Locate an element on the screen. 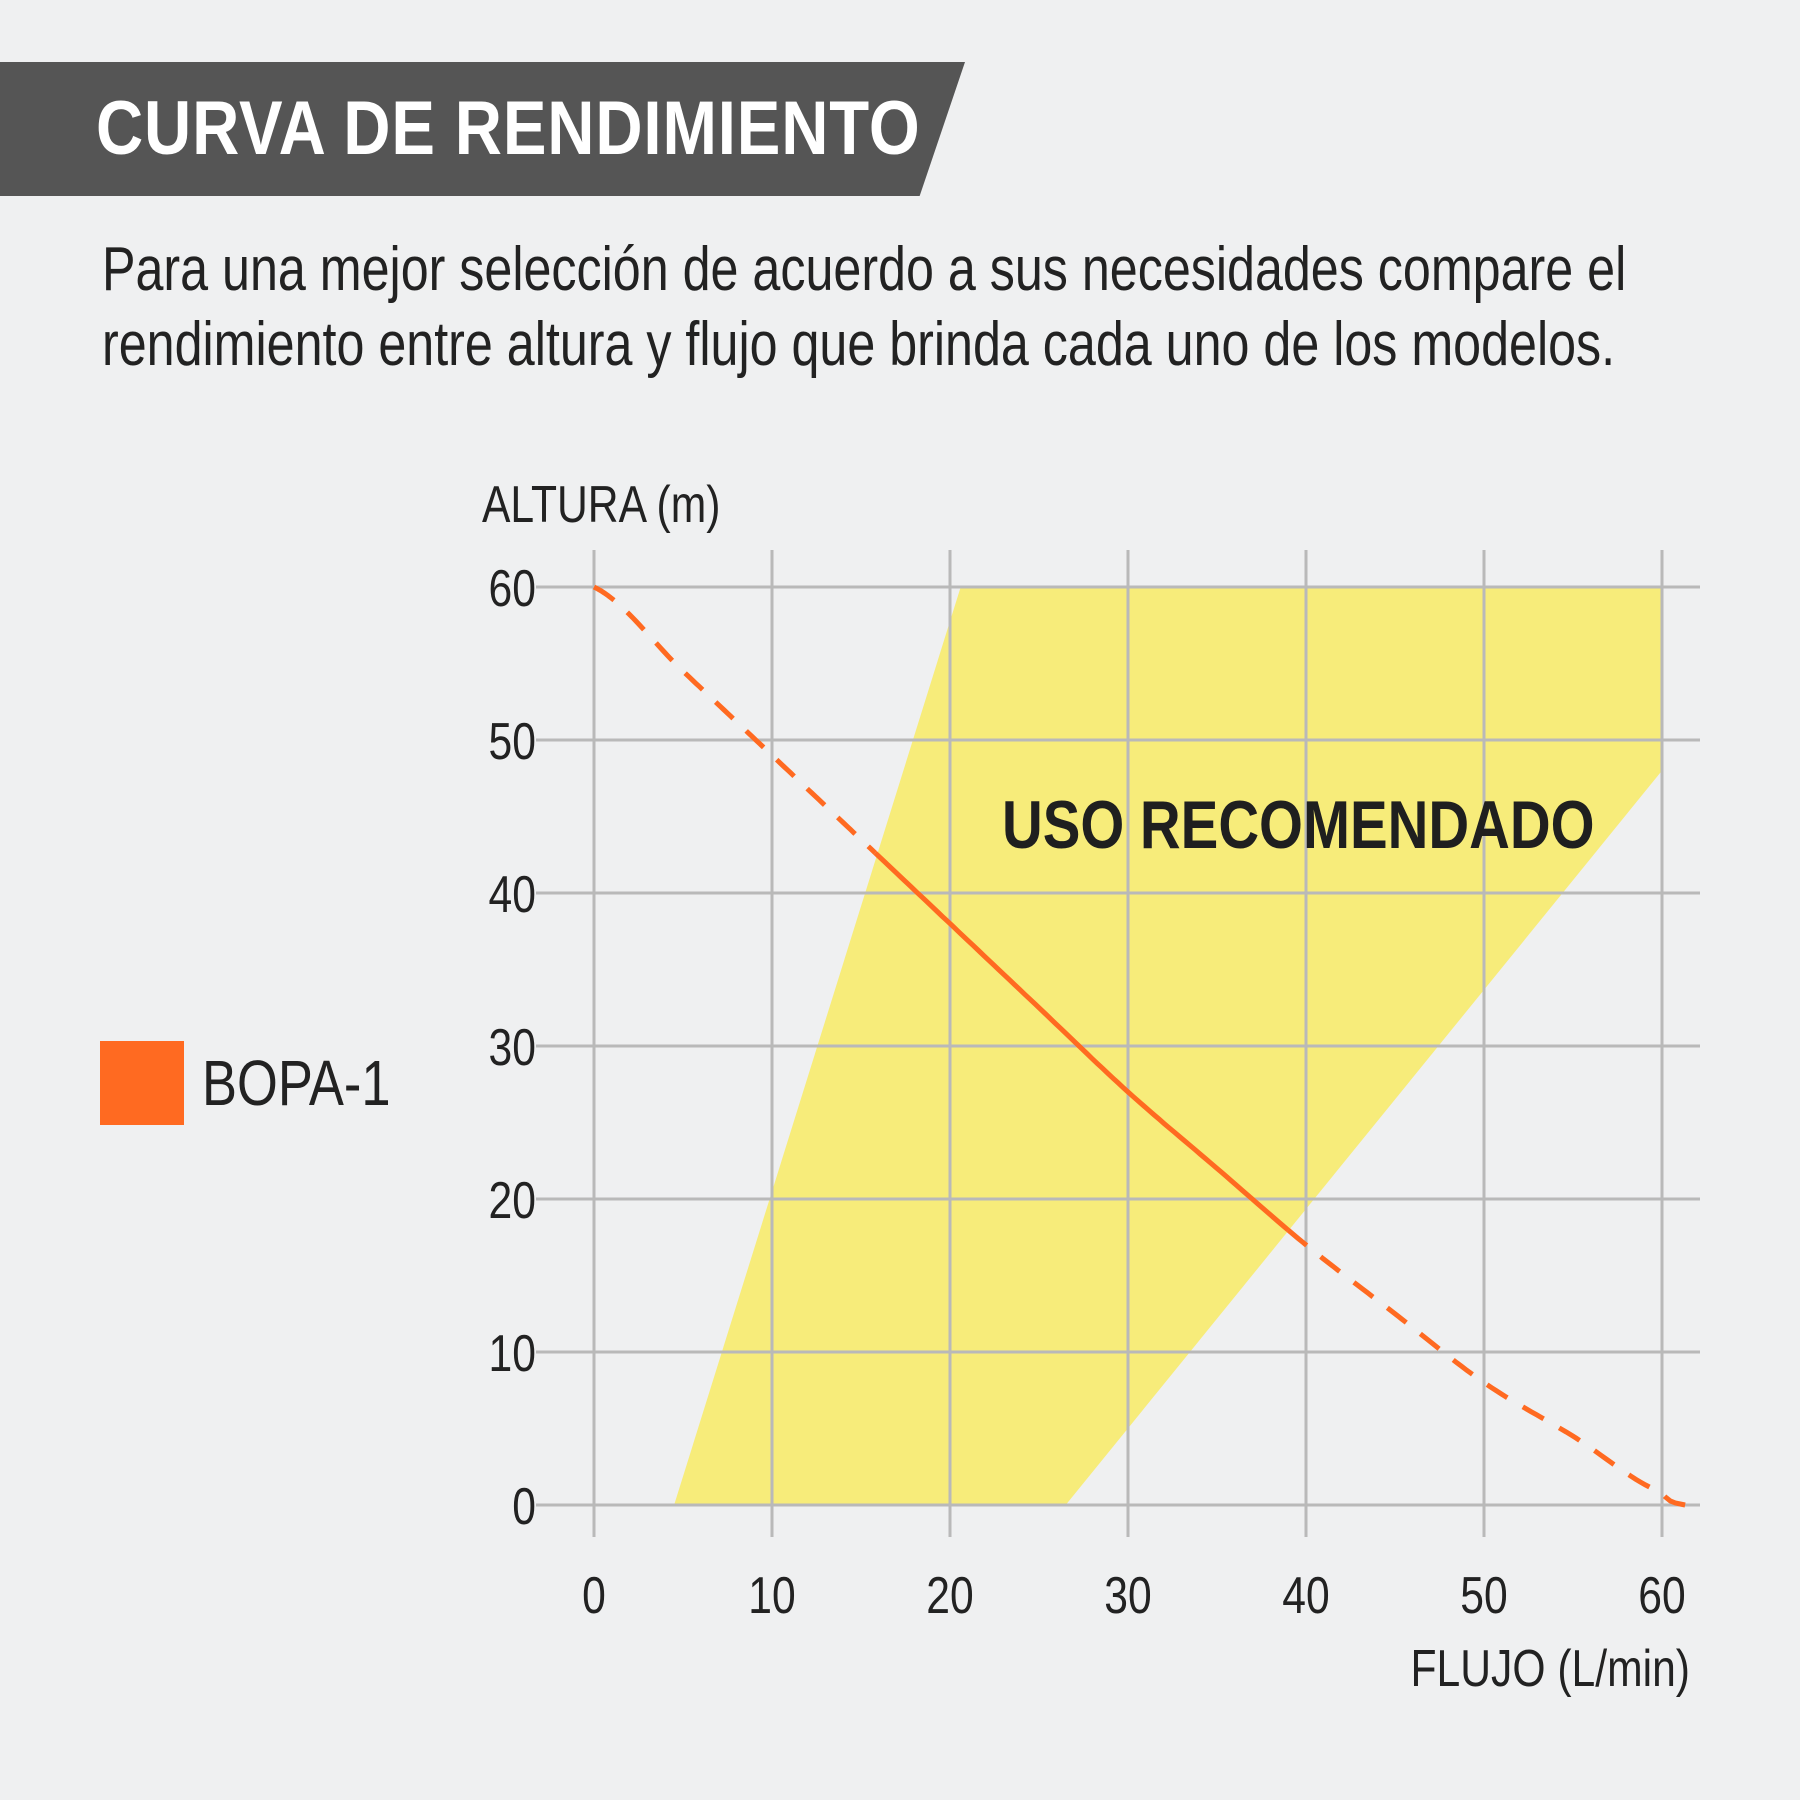  title-banner is located at coordinates (482, 129).